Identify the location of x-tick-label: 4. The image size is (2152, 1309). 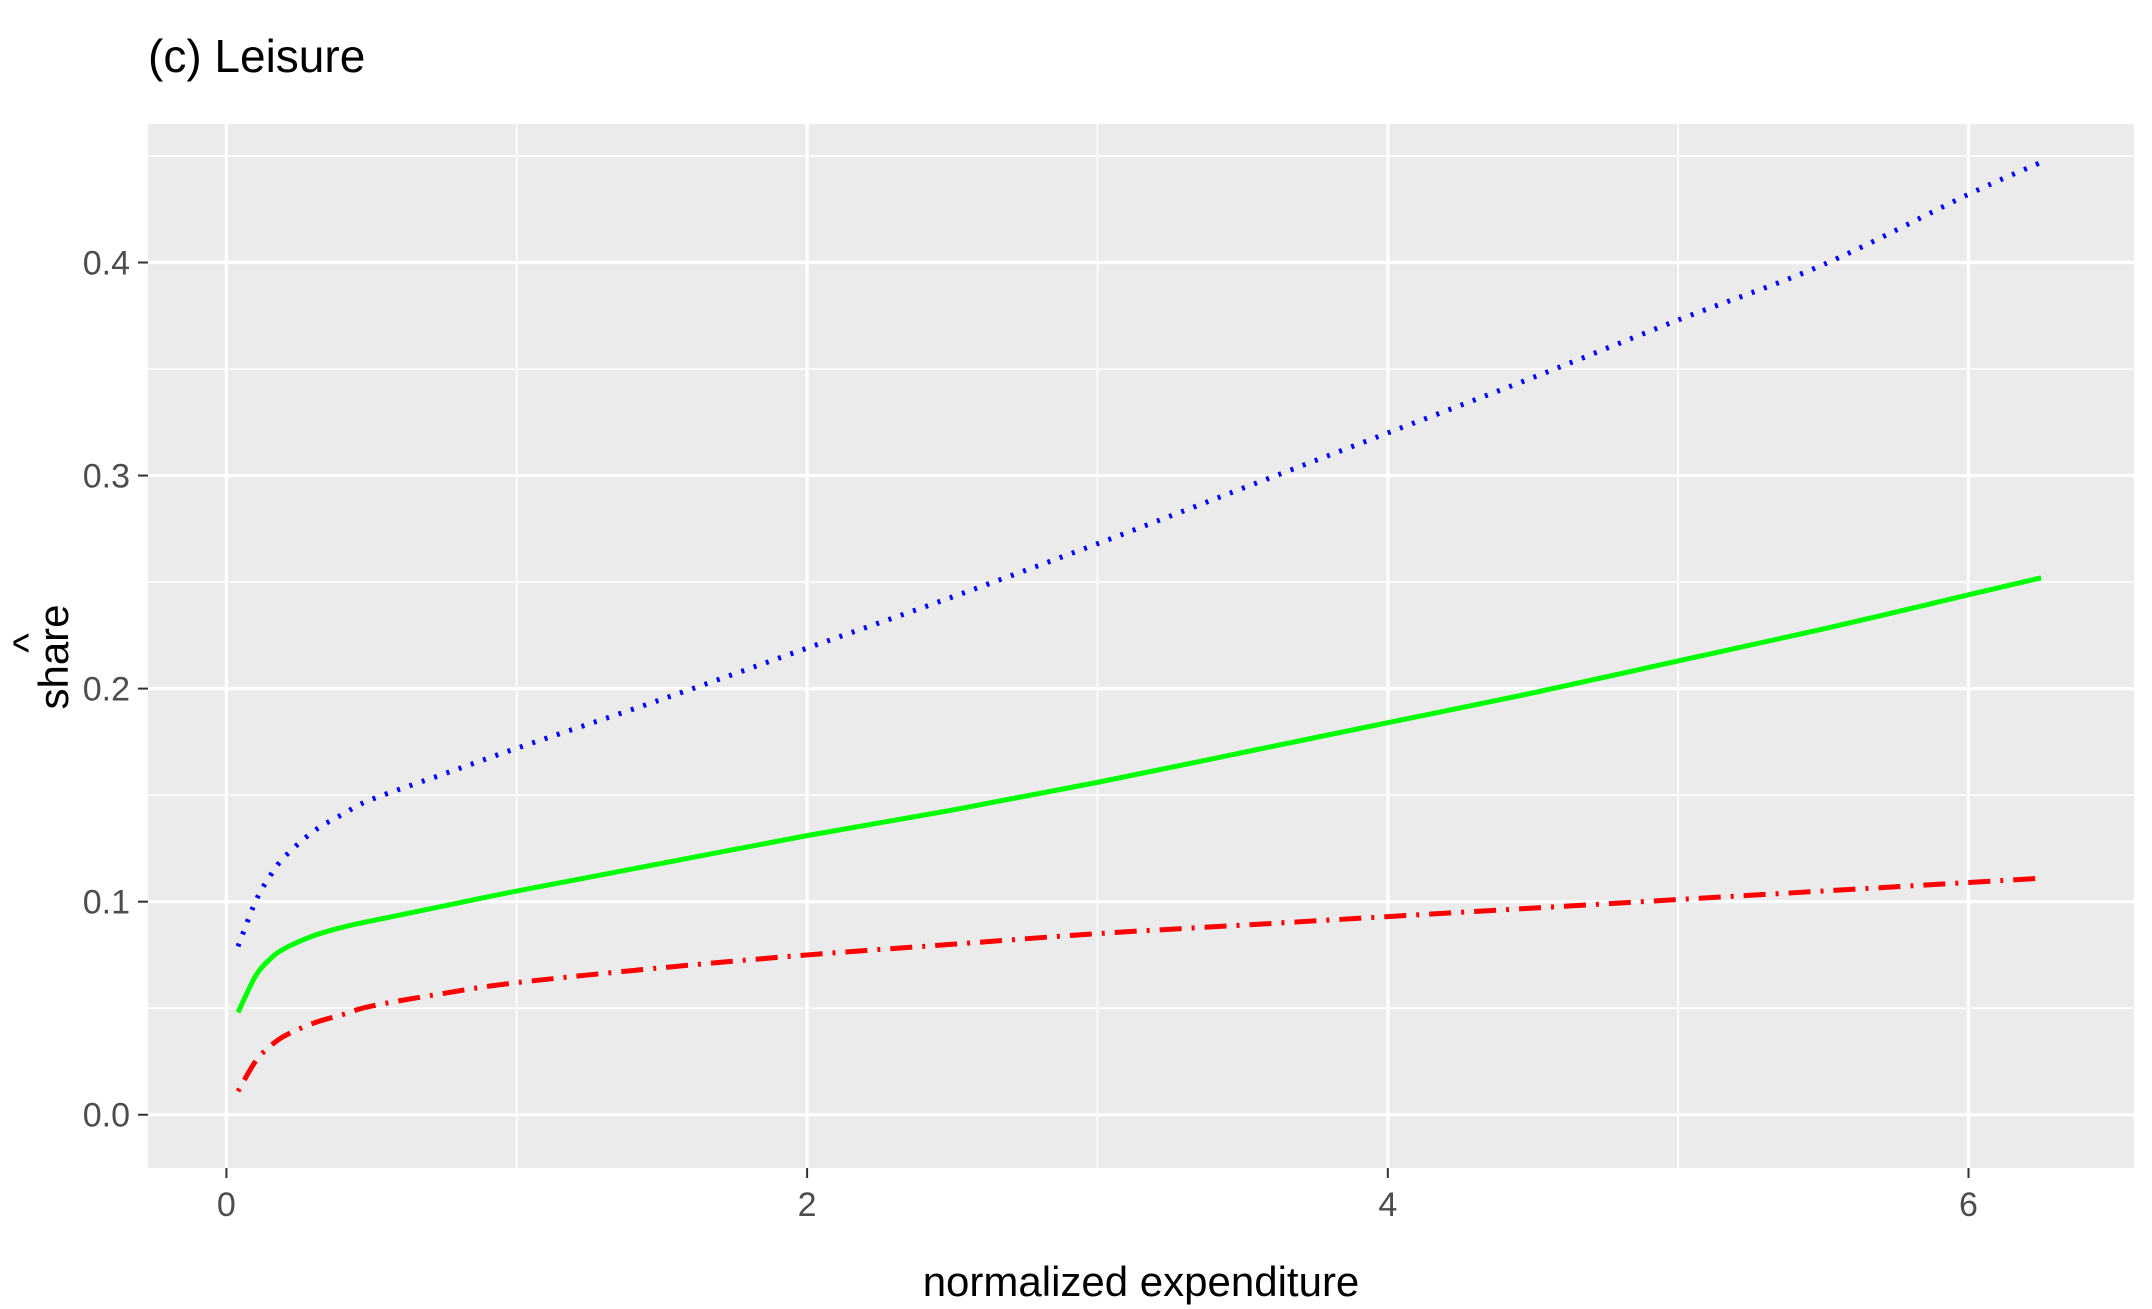
(1387, 1205).